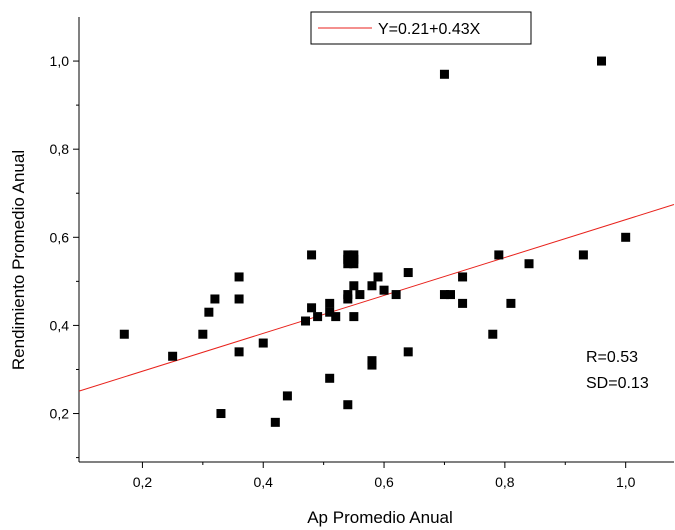 The image size is (675, 530). Describe the element at coordinates (505, 482) in the screenshot. I see `x-tick-label: 0,8` at that location.